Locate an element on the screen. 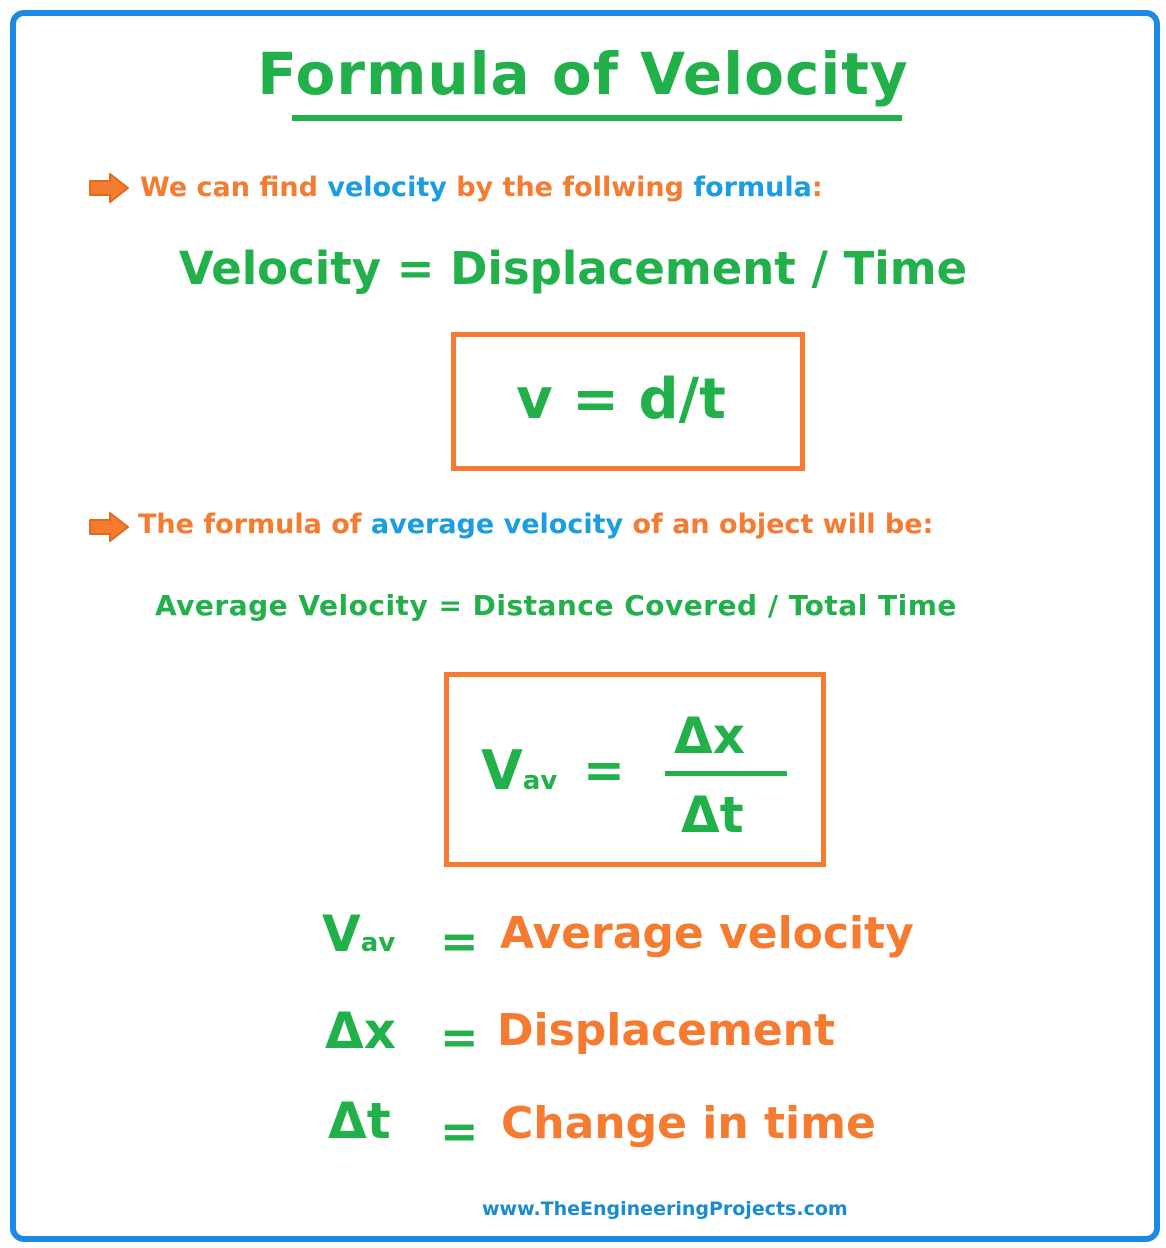  definition-meaning: Average velocity is located at coordinates (707, 933).